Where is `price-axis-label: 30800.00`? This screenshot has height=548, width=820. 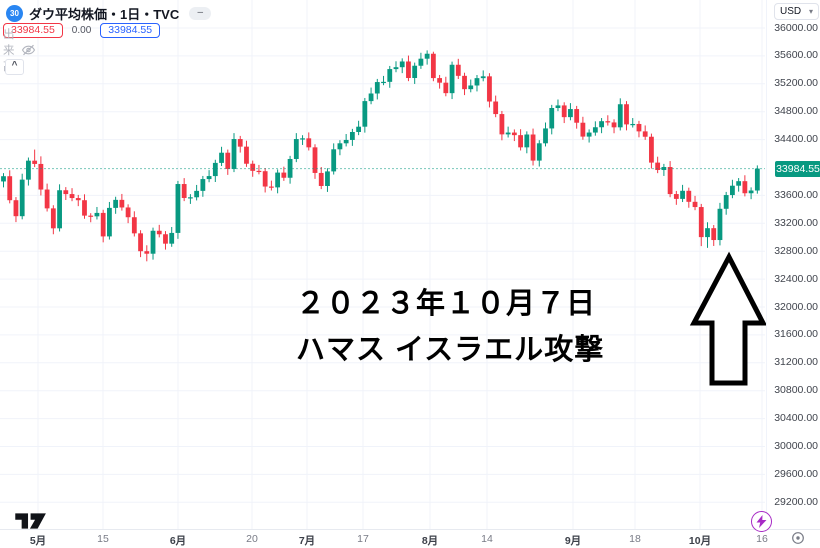
price-axis-label: 30800.00 is located at coordinates (796, 390).